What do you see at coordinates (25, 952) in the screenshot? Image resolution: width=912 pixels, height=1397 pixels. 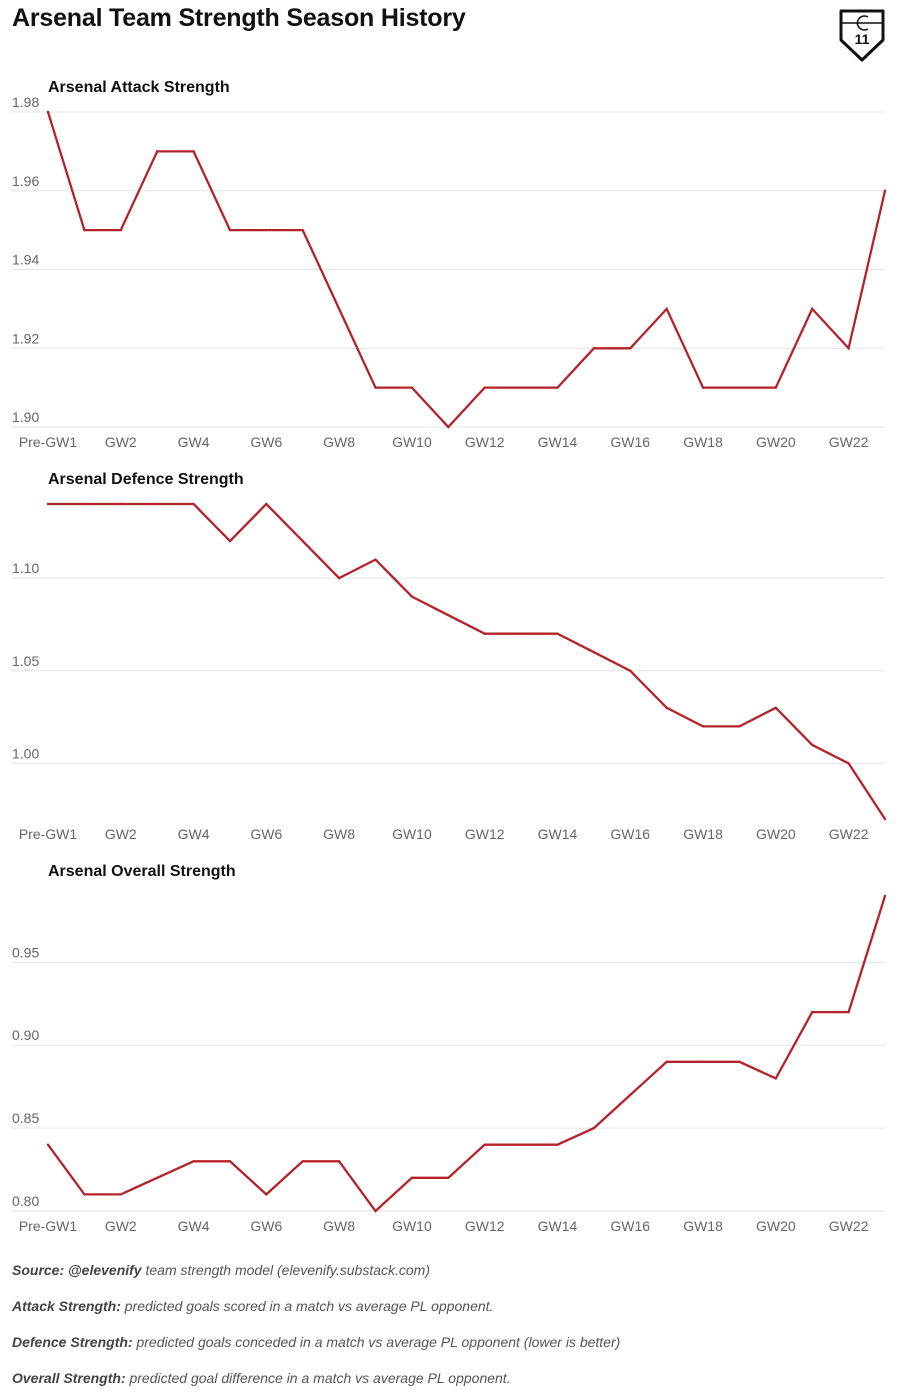 I see `y-tick-label: 0.95` at bounding box center [25, 952].